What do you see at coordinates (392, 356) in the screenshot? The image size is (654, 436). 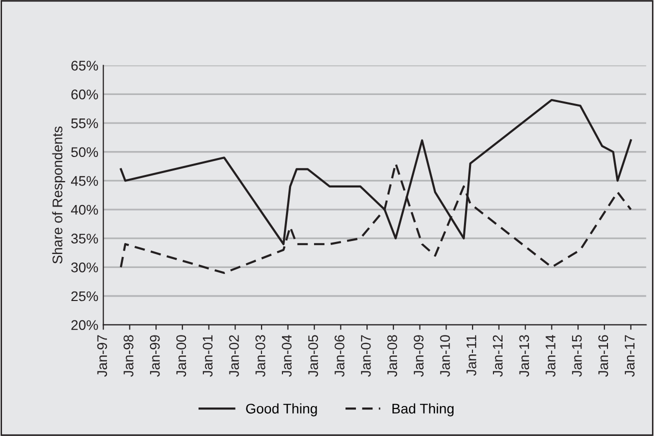 I see `x-tick-label: Jan-08` at bounding box center [392, 356].